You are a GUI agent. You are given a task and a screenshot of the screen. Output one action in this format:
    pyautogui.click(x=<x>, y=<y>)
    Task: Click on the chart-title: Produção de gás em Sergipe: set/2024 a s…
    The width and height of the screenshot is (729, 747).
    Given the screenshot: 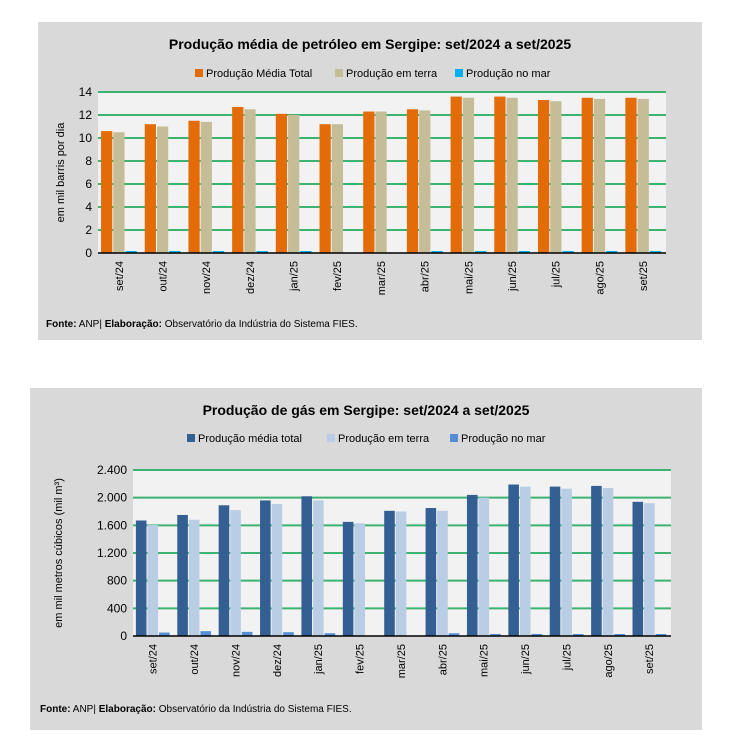 What is the action you would take?
    pyautogui.click(x=366, y=410)
    